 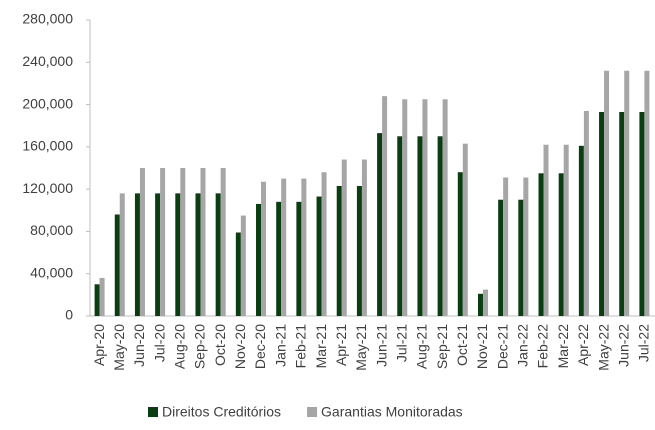 What do you see at coordinates (47, 188) in the screenshot?
I see `y-tick-label: 120,000` at bounding box center [47, 188].